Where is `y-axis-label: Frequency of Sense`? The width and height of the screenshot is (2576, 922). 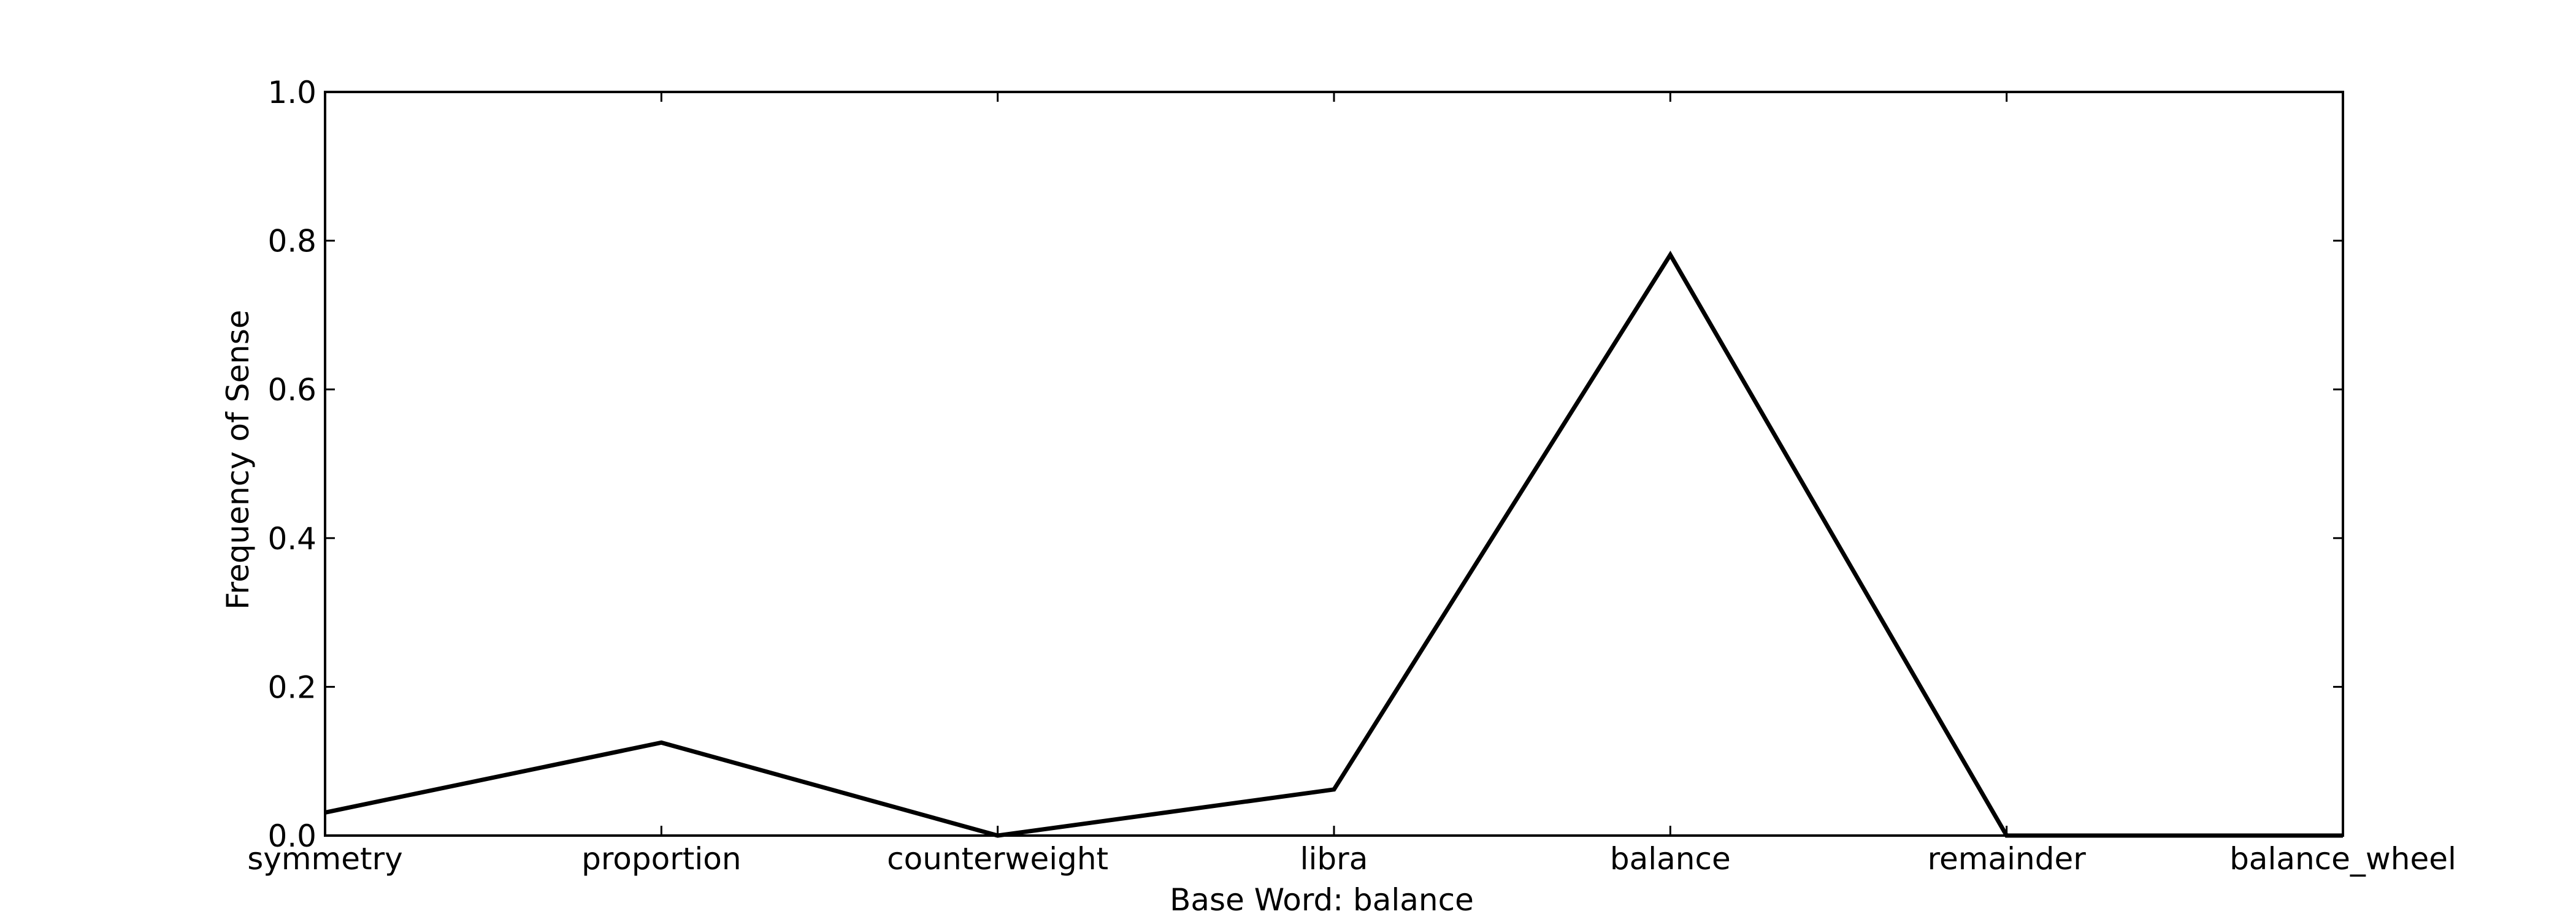 y-axis-label: Frequency of Sense is located at coordinates (238, 459).